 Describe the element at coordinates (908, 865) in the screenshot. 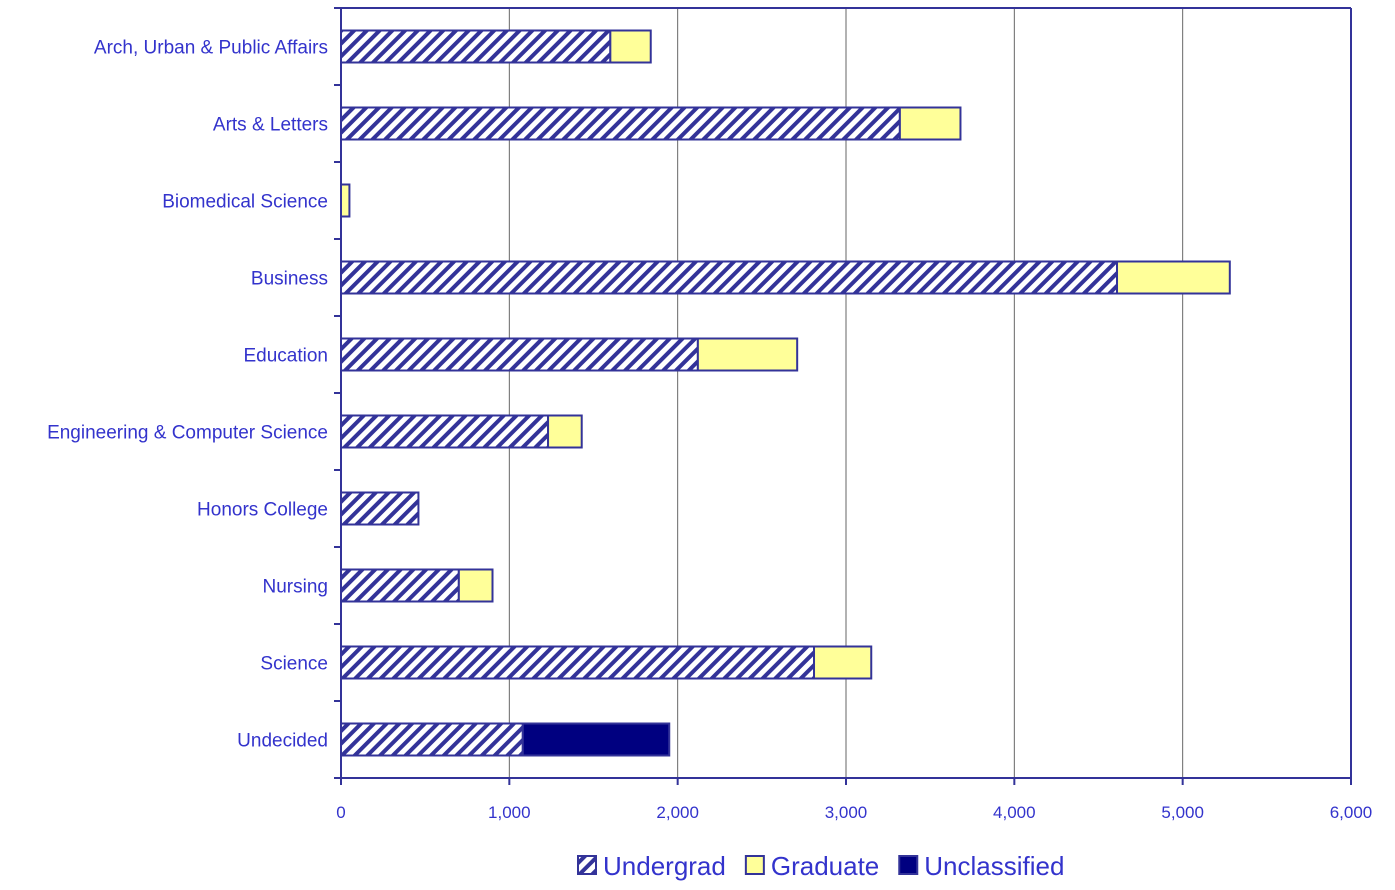

I see `legend-swatch-unclassified` at that location.